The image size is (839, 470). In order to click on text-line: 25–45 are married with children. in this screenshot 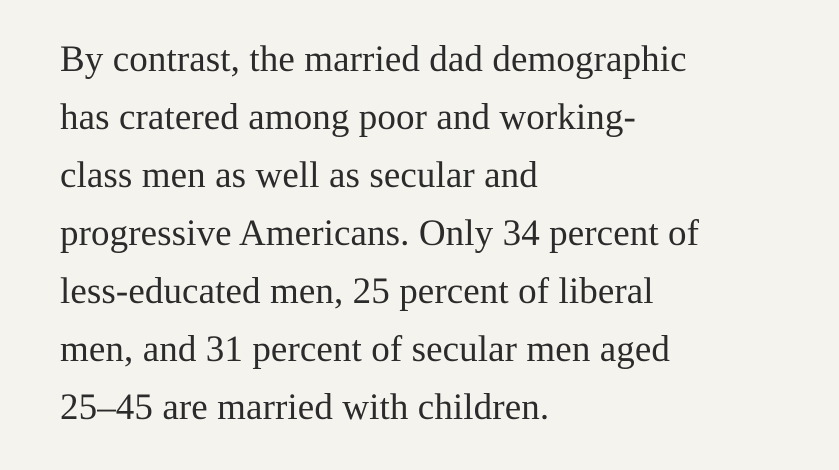, I will do `click(305, 407)`.